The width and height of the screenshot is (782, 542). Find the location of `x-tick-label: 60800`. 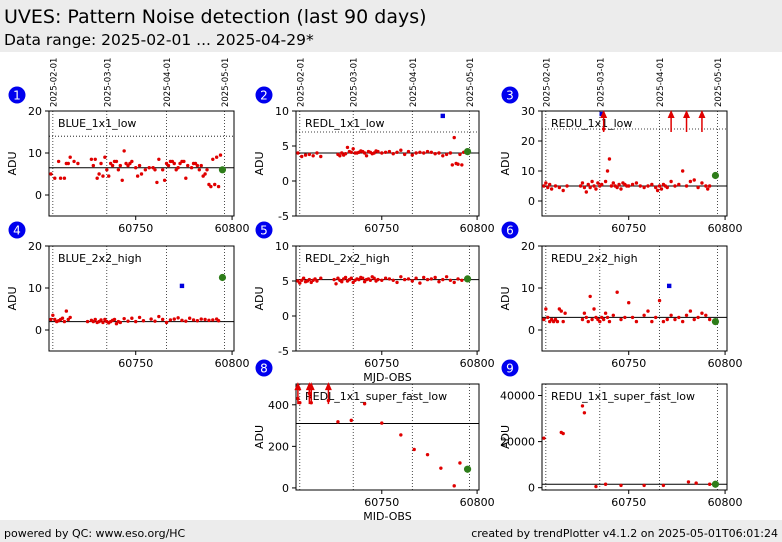

x-tick-label: 60800 is located at coordinates (477, 363).